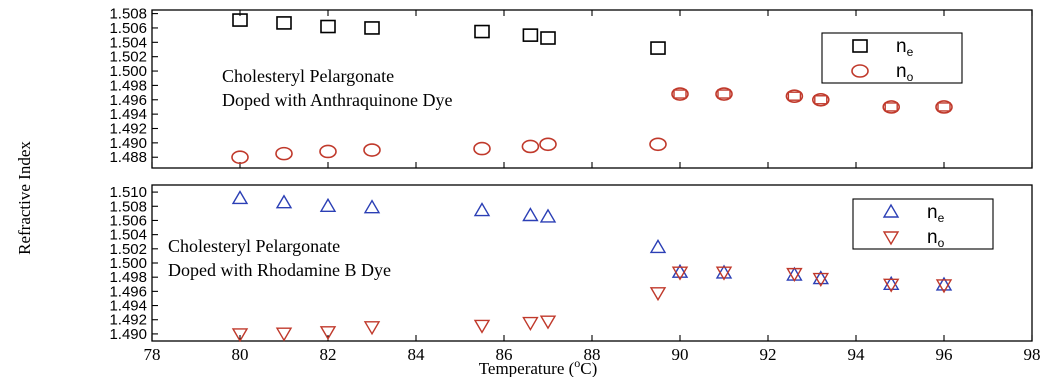 This screenshot has height=377, width=1045. I want to click on x-tick-label: 92, so click(768, 354).